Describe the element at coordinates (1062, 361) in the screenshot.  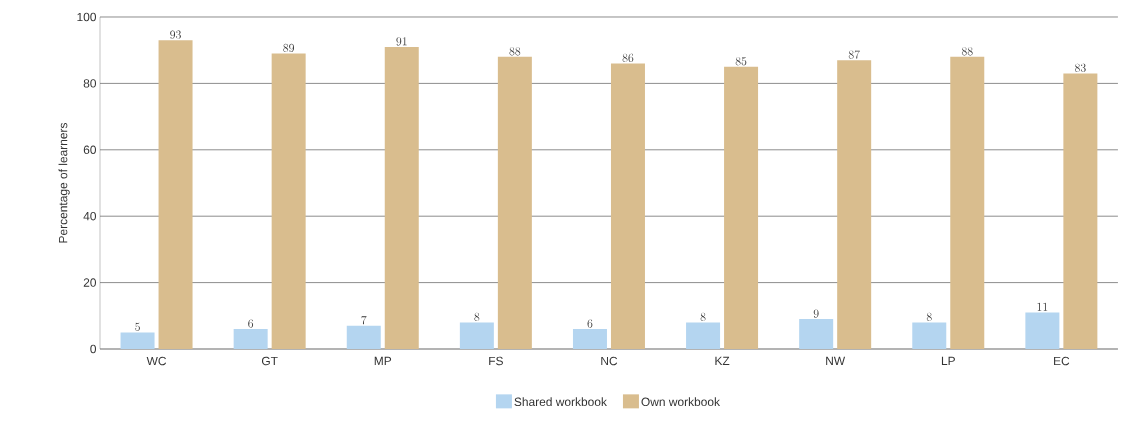
I see `x-tick-label: EC` at that location.